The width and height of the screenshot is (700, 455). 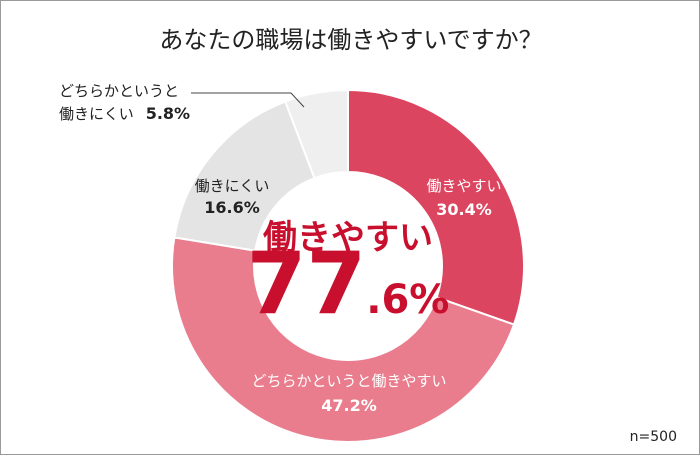 I want to click on sample-size: n=500, so click(x=653, y=437).